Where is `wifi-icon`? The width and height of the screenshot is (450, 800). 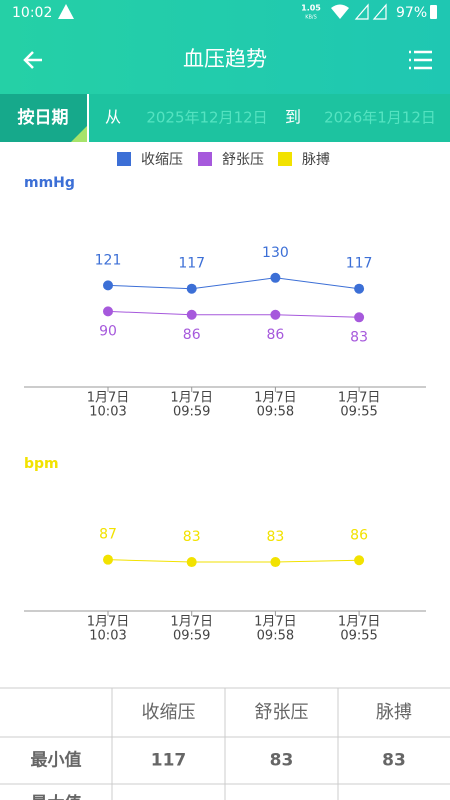
wifi-icon is located at coordinates (340, 11).